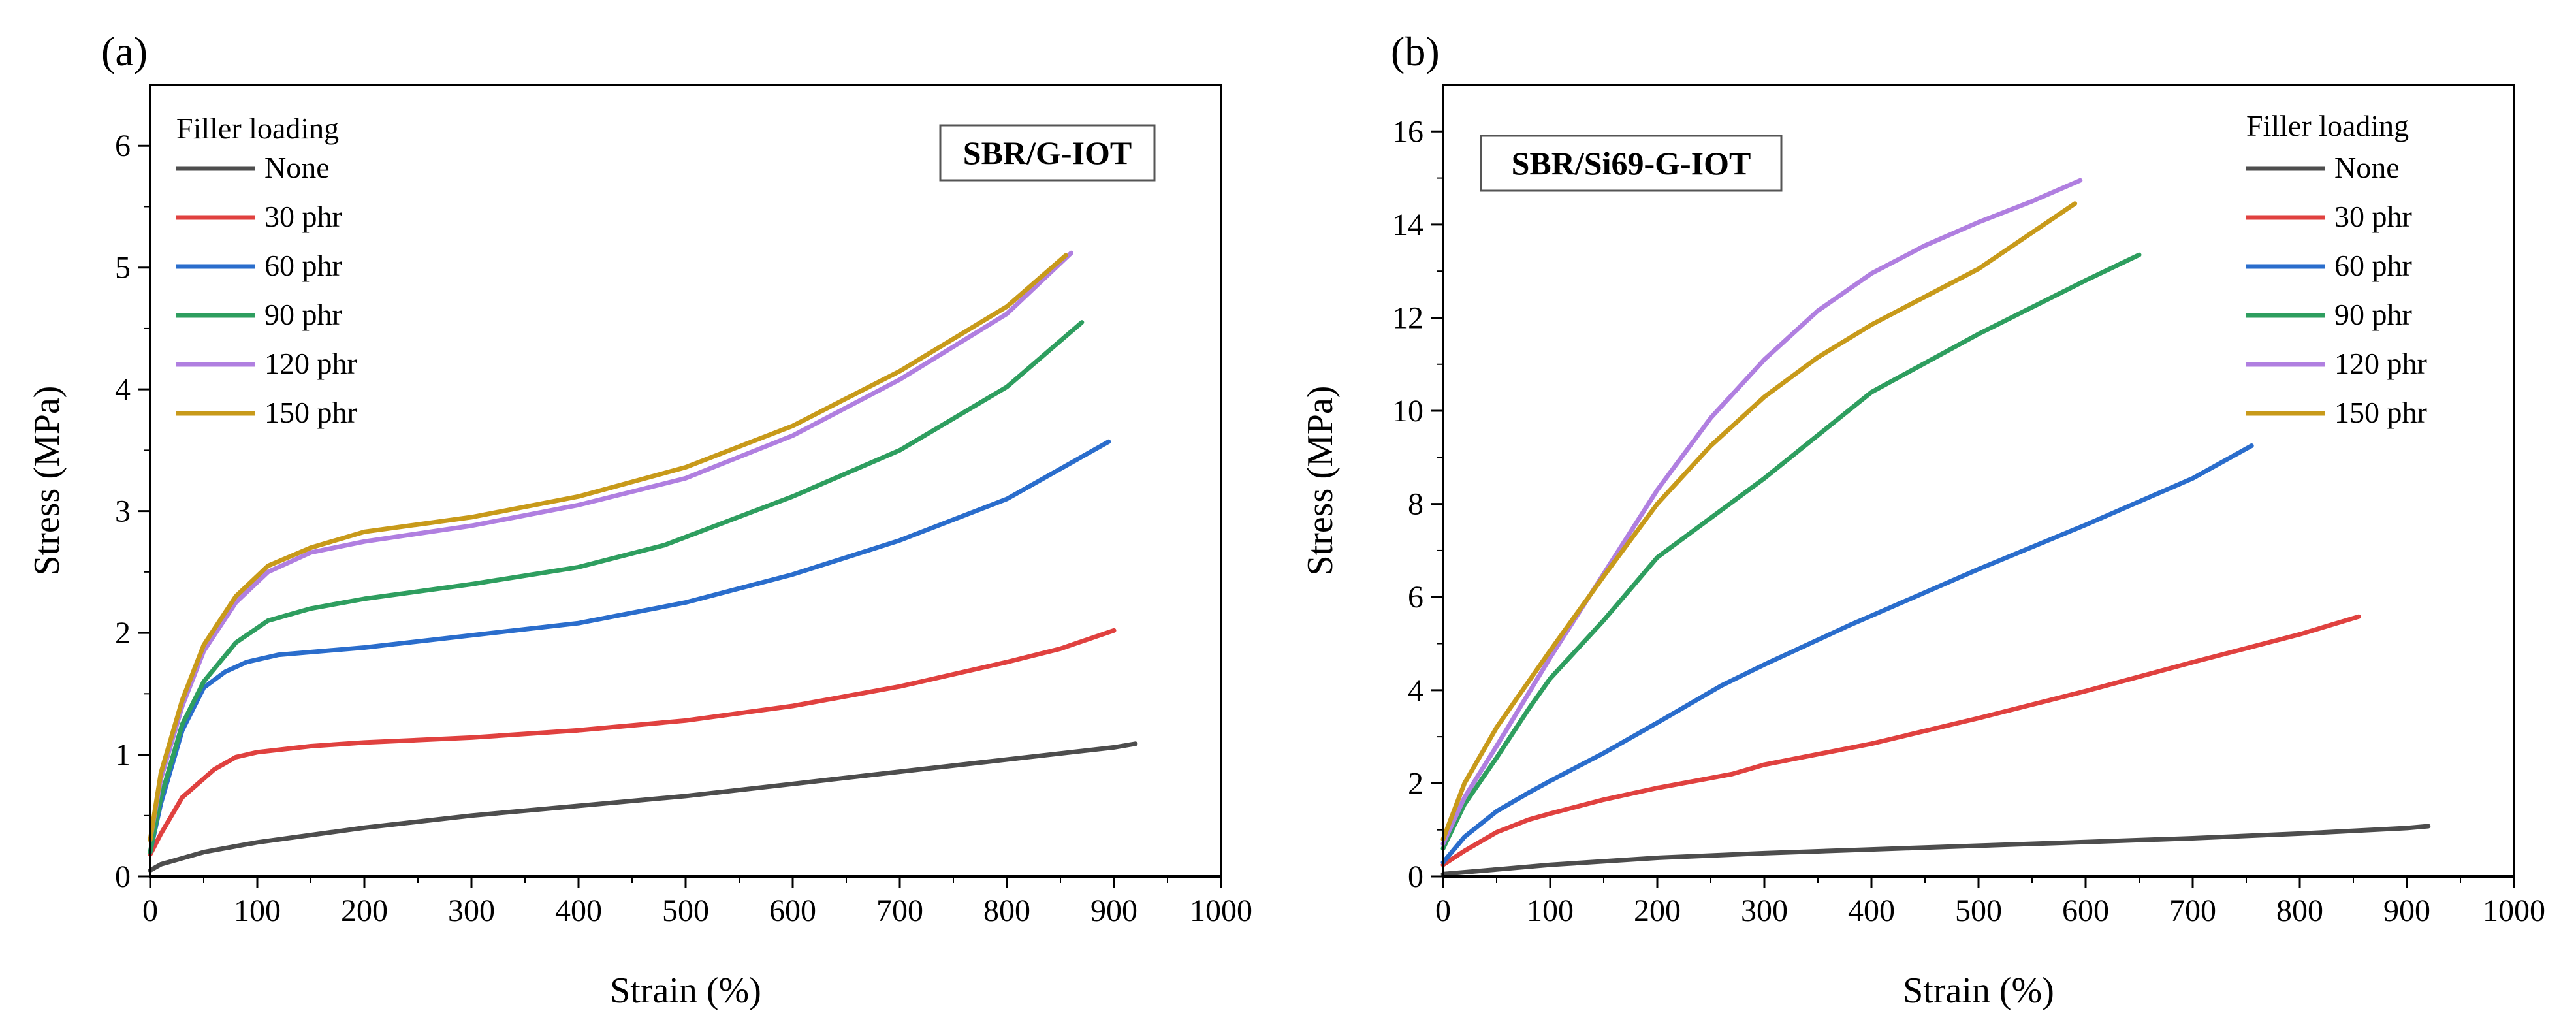 The height and width of the screenshot is (1026, 2576). What do you see at coordinates (1872, 910) in the screenshot?
I see `panel-b-x-tick-label: 400` at bounding box center [1872, 910].